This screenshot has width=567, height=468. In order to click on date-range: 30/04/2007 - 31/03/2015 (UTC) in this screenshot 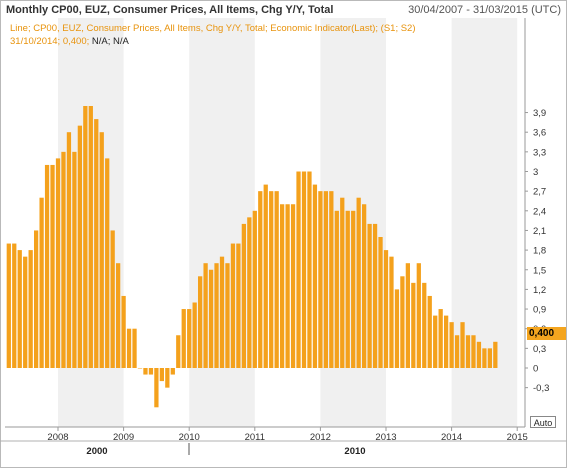, I will do `click(484, 10)`.